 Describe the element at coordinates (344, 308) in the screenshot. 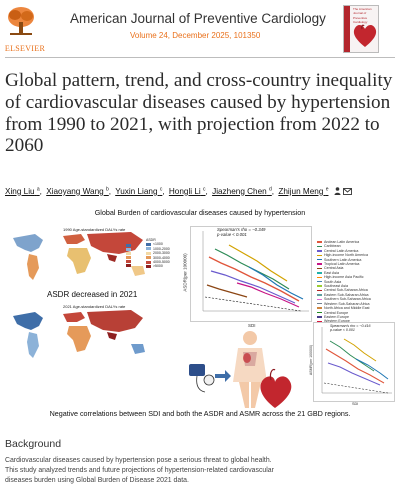

I see `region-legend-item: North Africa and Middle East` at that location.